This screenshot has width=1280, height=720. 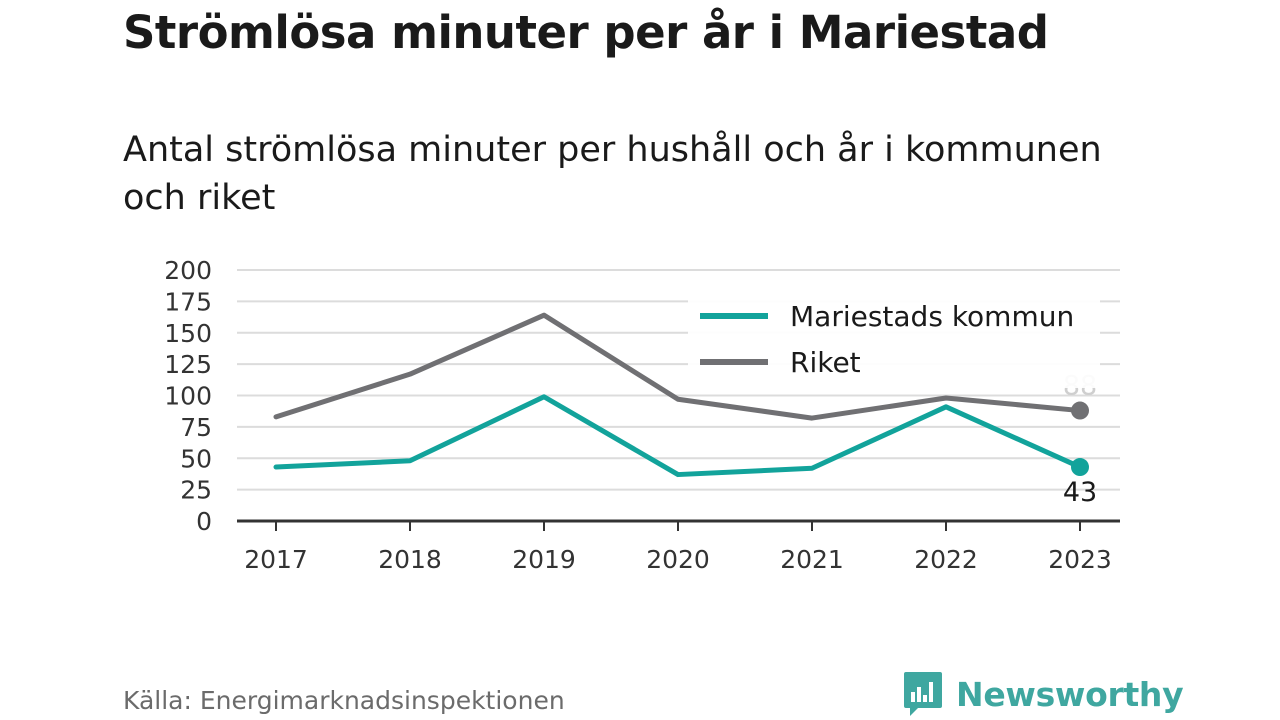 What do you see at coordinates (544, 559) in the screenshot?
I see `x-tick-label: 2019` at bounding box center [544, 559].